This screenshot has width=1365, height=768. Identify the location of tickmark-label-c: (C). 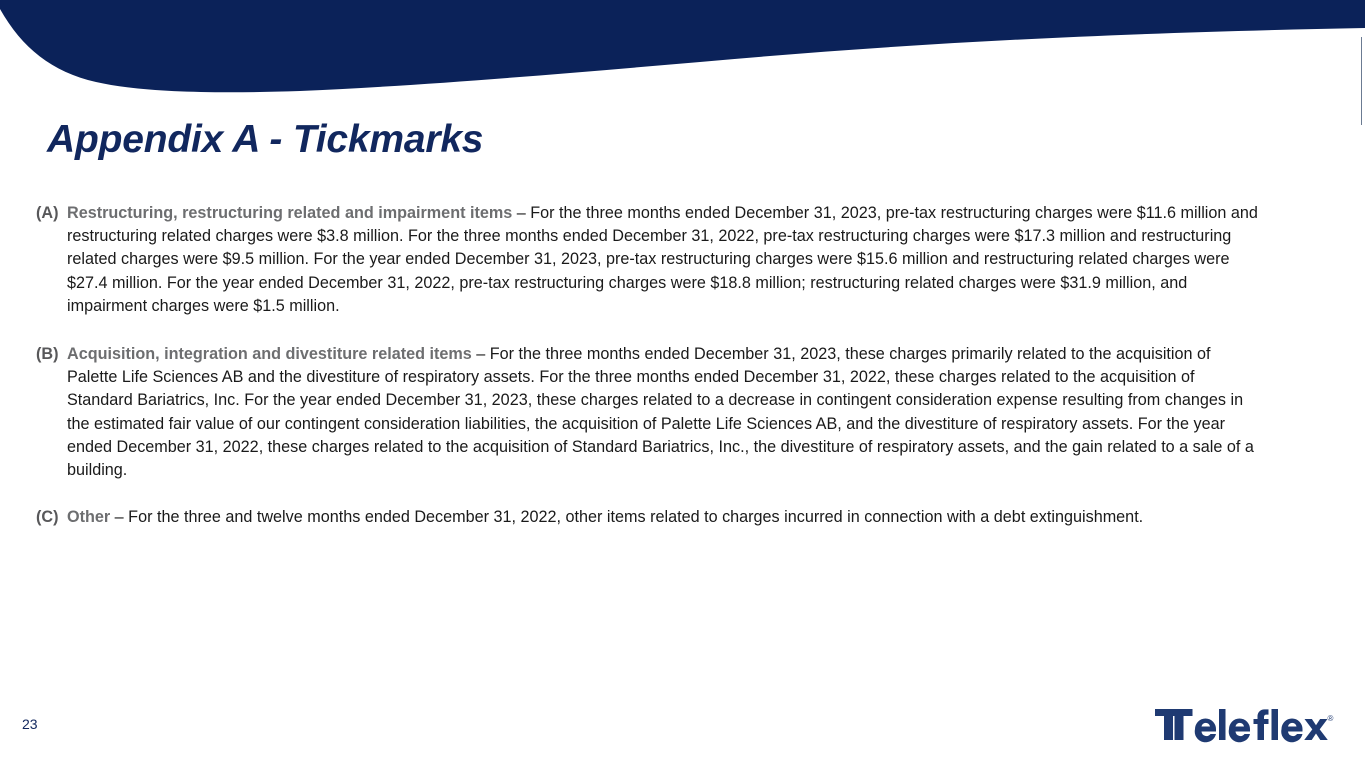
(47, 517).